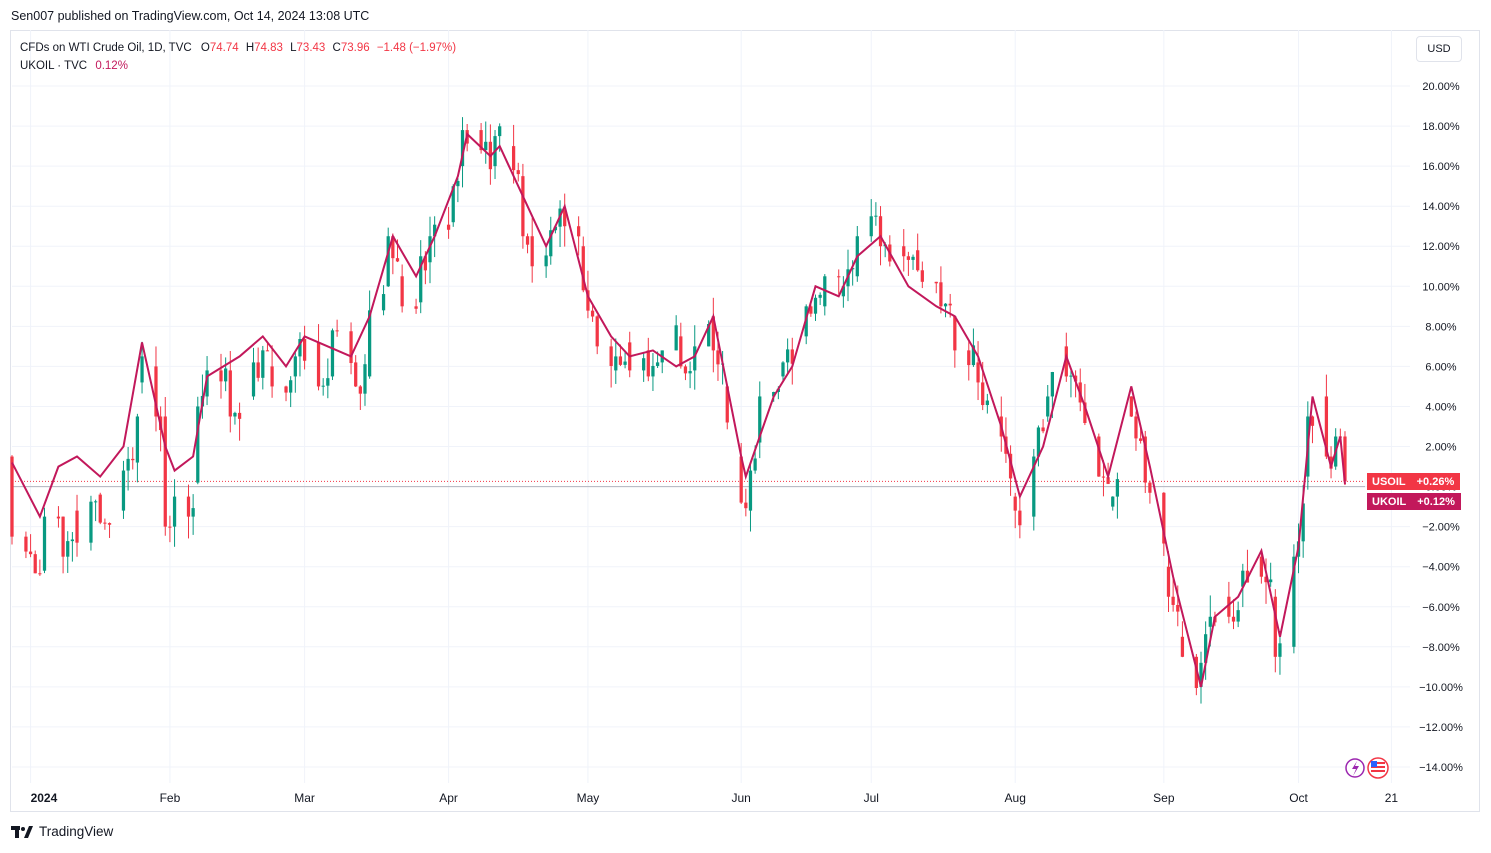 Image resolution: width=1491 pixels, height=853 pixels. Describe the element at coordinates (1439, 49) in the screenshot. I see `currency-button: USD` at that location.